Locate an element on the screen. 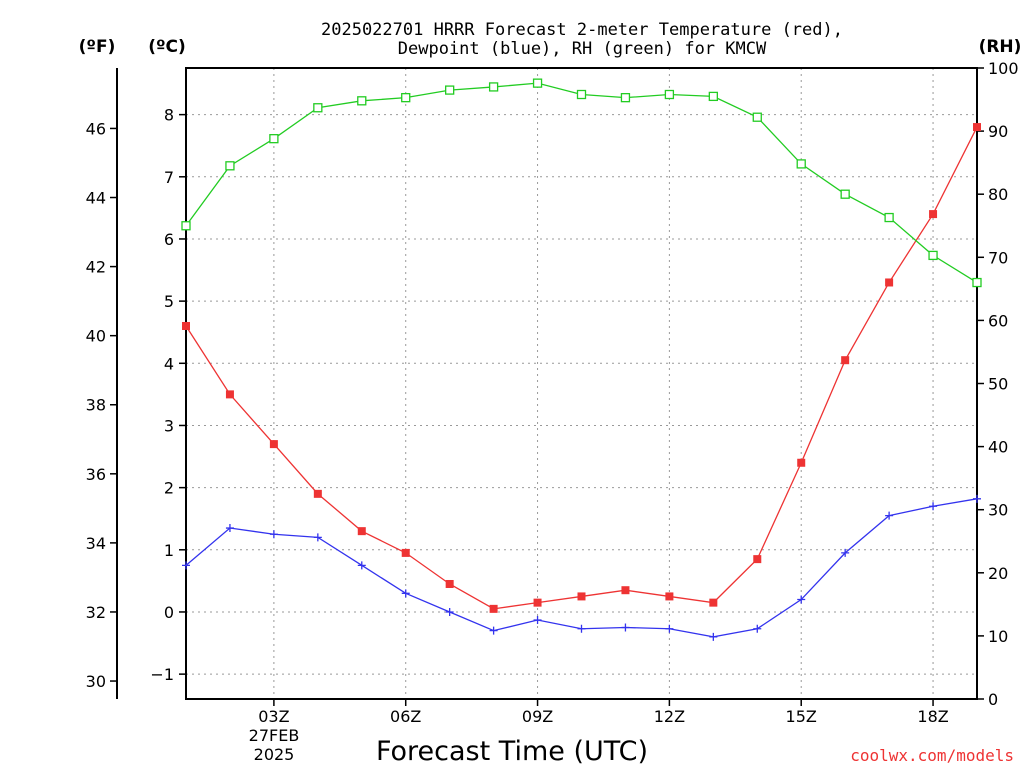 The height and width of the screenshot is (768, 1024). x-axis-title: Forecast Time (UTC) is located at coordinates (512, 751).